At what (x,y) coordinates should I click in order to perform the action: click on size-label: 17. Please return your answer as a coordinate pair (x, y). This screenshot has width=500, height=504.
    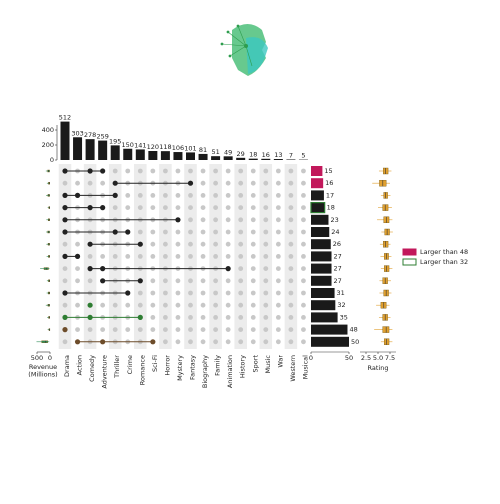
    Looking at the image, I should click on (330, 195).